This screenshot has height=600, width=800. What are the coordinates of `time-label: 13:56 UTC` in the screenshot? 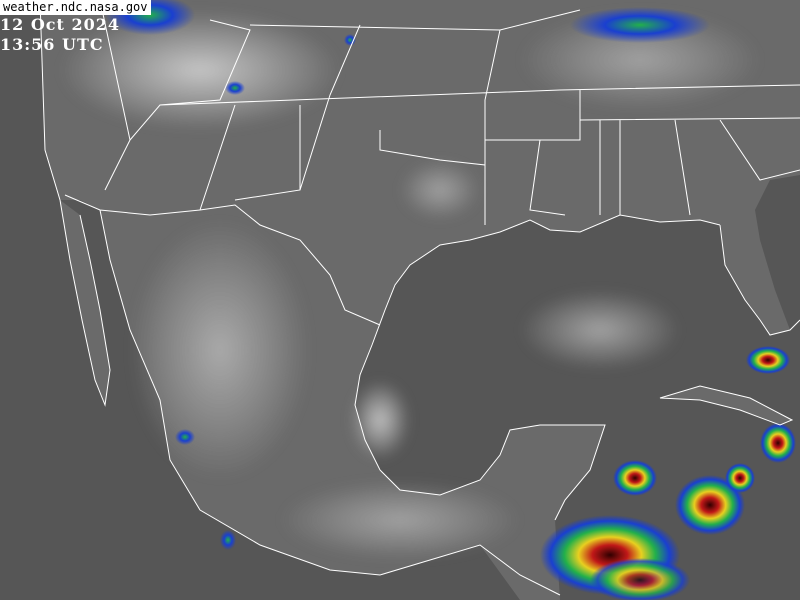 It's located at (52, 44).